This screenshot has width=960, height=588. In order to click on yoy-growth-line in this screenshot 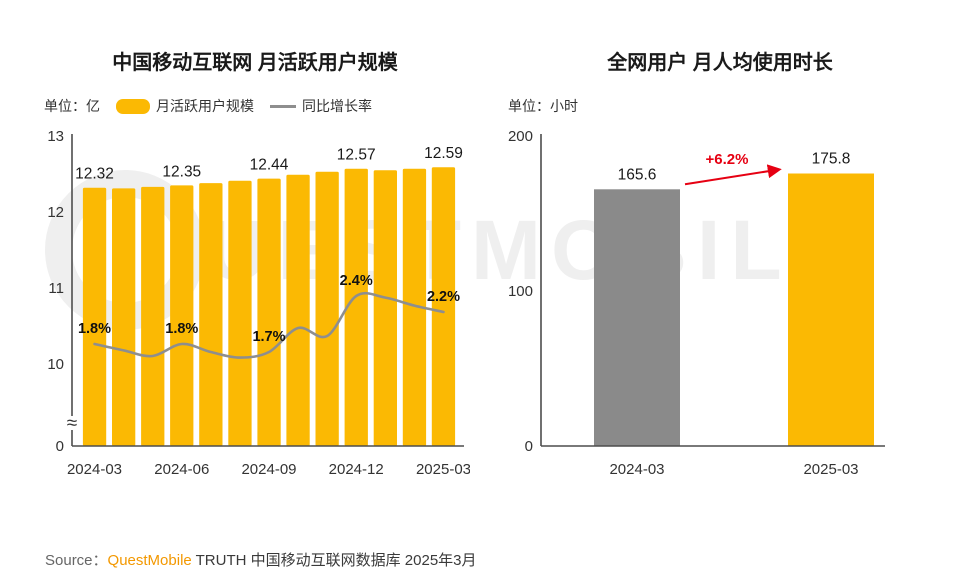, I will do `click(269, 325)`.